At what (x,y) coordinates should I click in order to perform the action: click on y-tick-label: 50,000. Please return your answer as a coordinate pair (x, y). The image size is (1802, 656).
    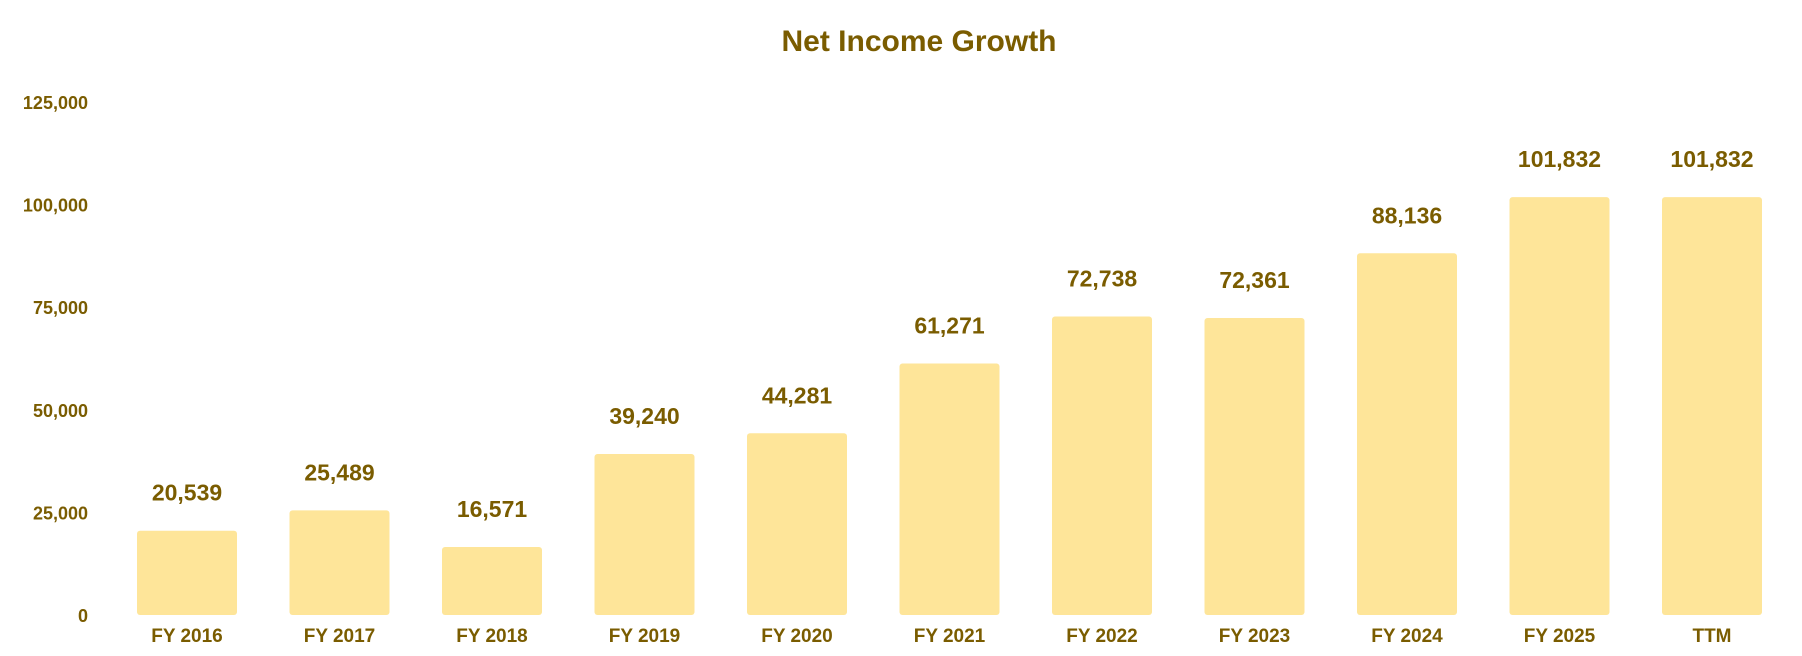
    Looking at the image, I should click on (60, 411).